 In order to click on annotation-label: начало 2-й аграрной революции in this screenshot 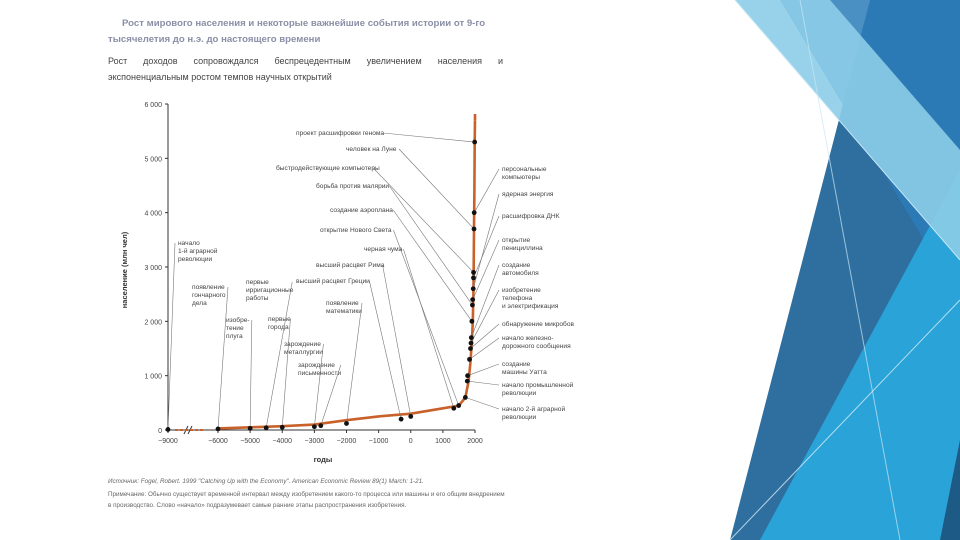, I will do `click(533, 413)`.